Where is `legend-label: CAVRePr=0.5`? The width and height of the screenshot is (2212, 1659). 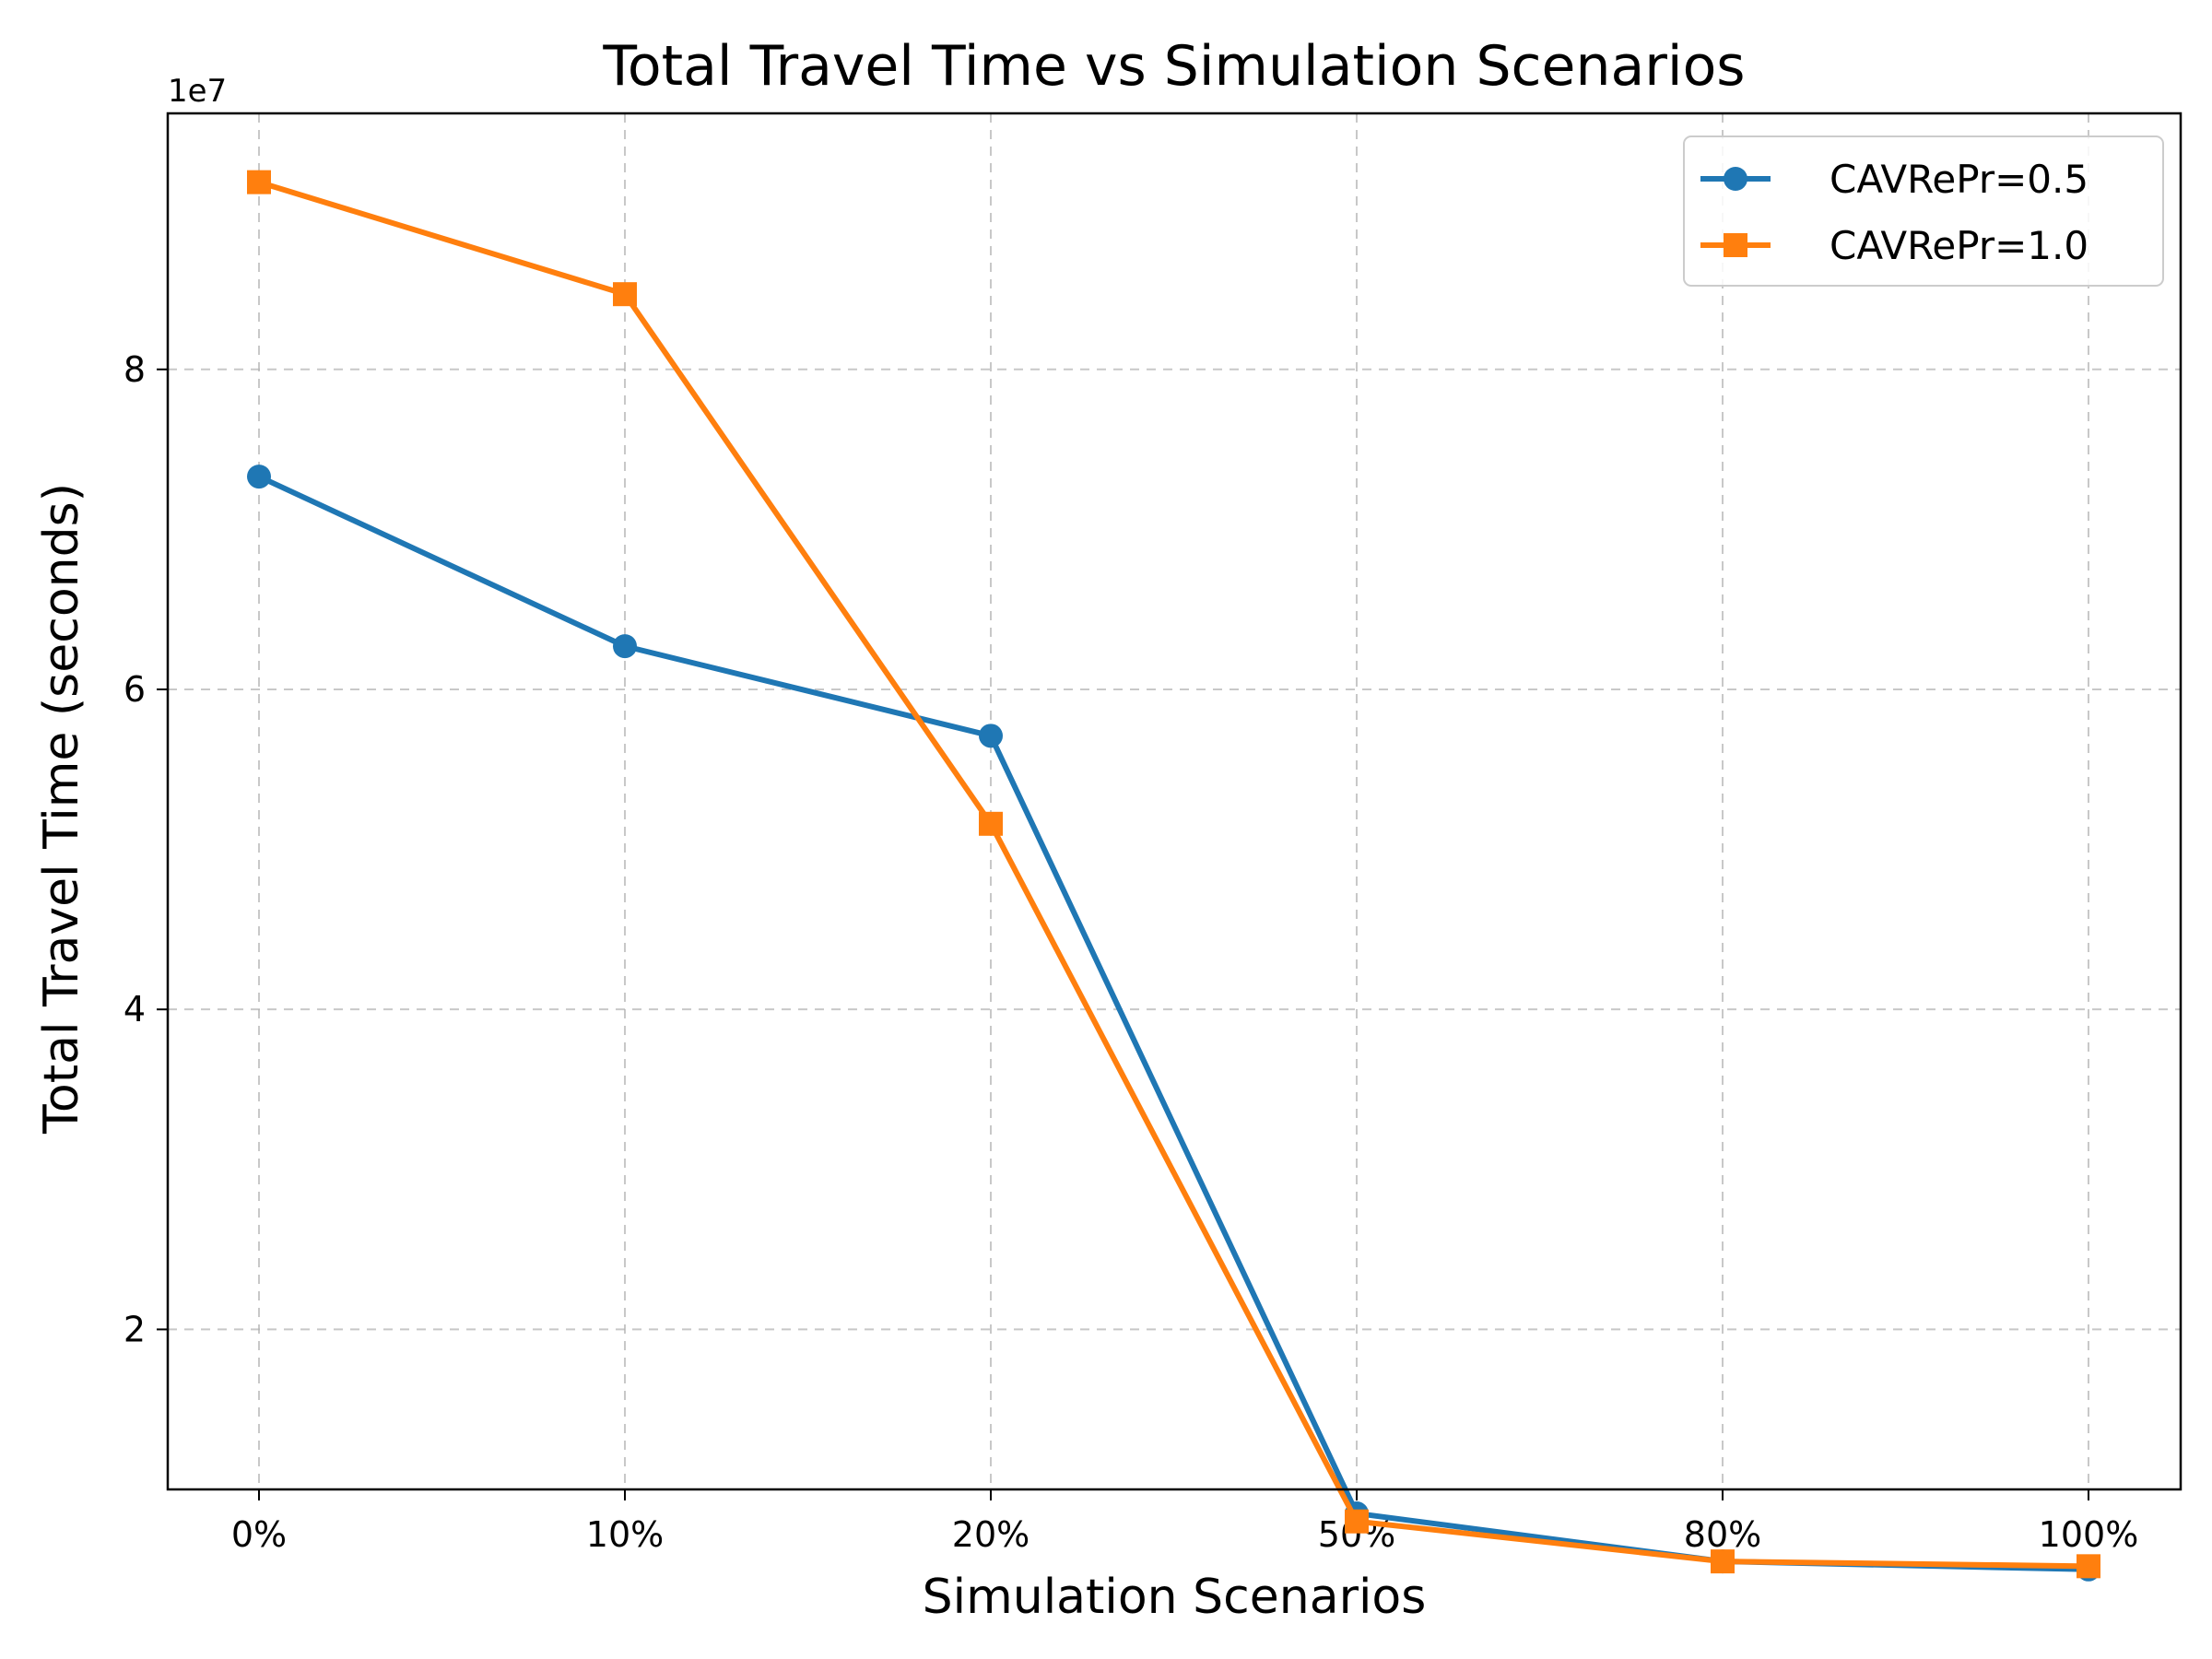
legend-label: CAVRePr=0.5 is located at coordinates (1959, 179).